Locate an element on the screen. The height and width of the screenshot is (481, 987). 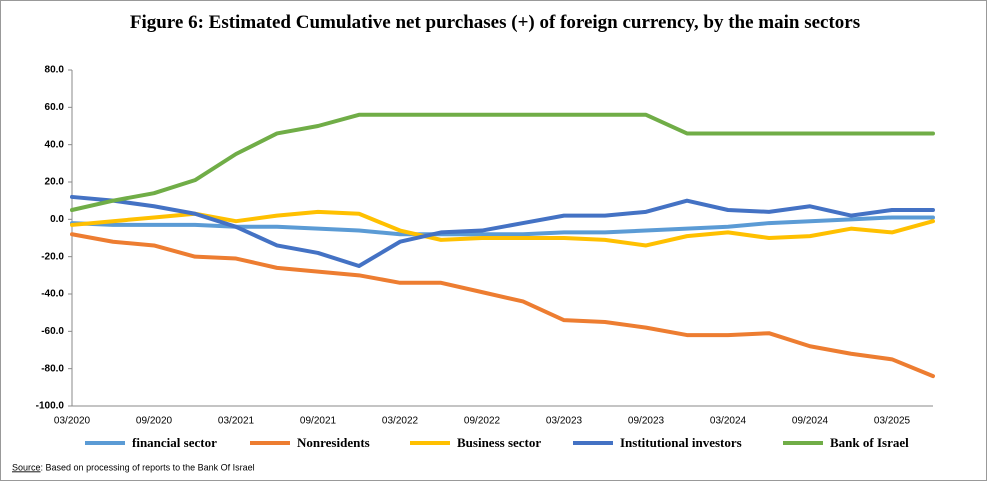
legend-label: financial sector is located at coordinates (174, 442).